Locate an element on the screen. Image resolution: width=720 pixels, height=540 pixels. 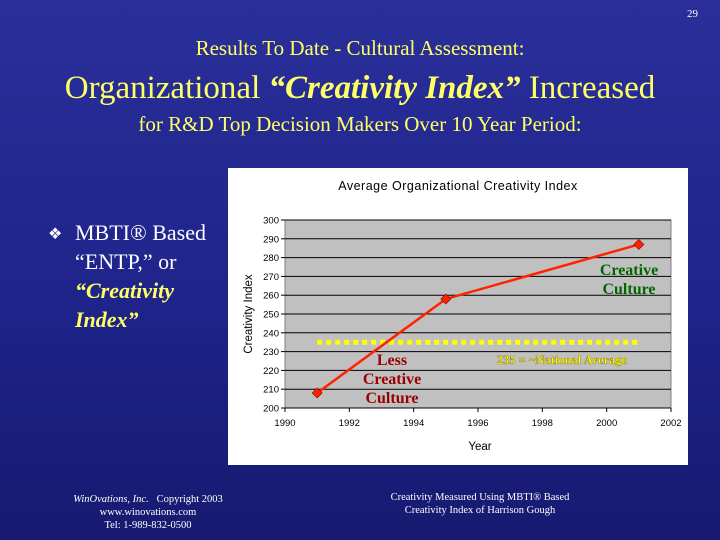
note-line-1: Creativity Measured Using MBTI® Based is located at coordinates (480, 497).